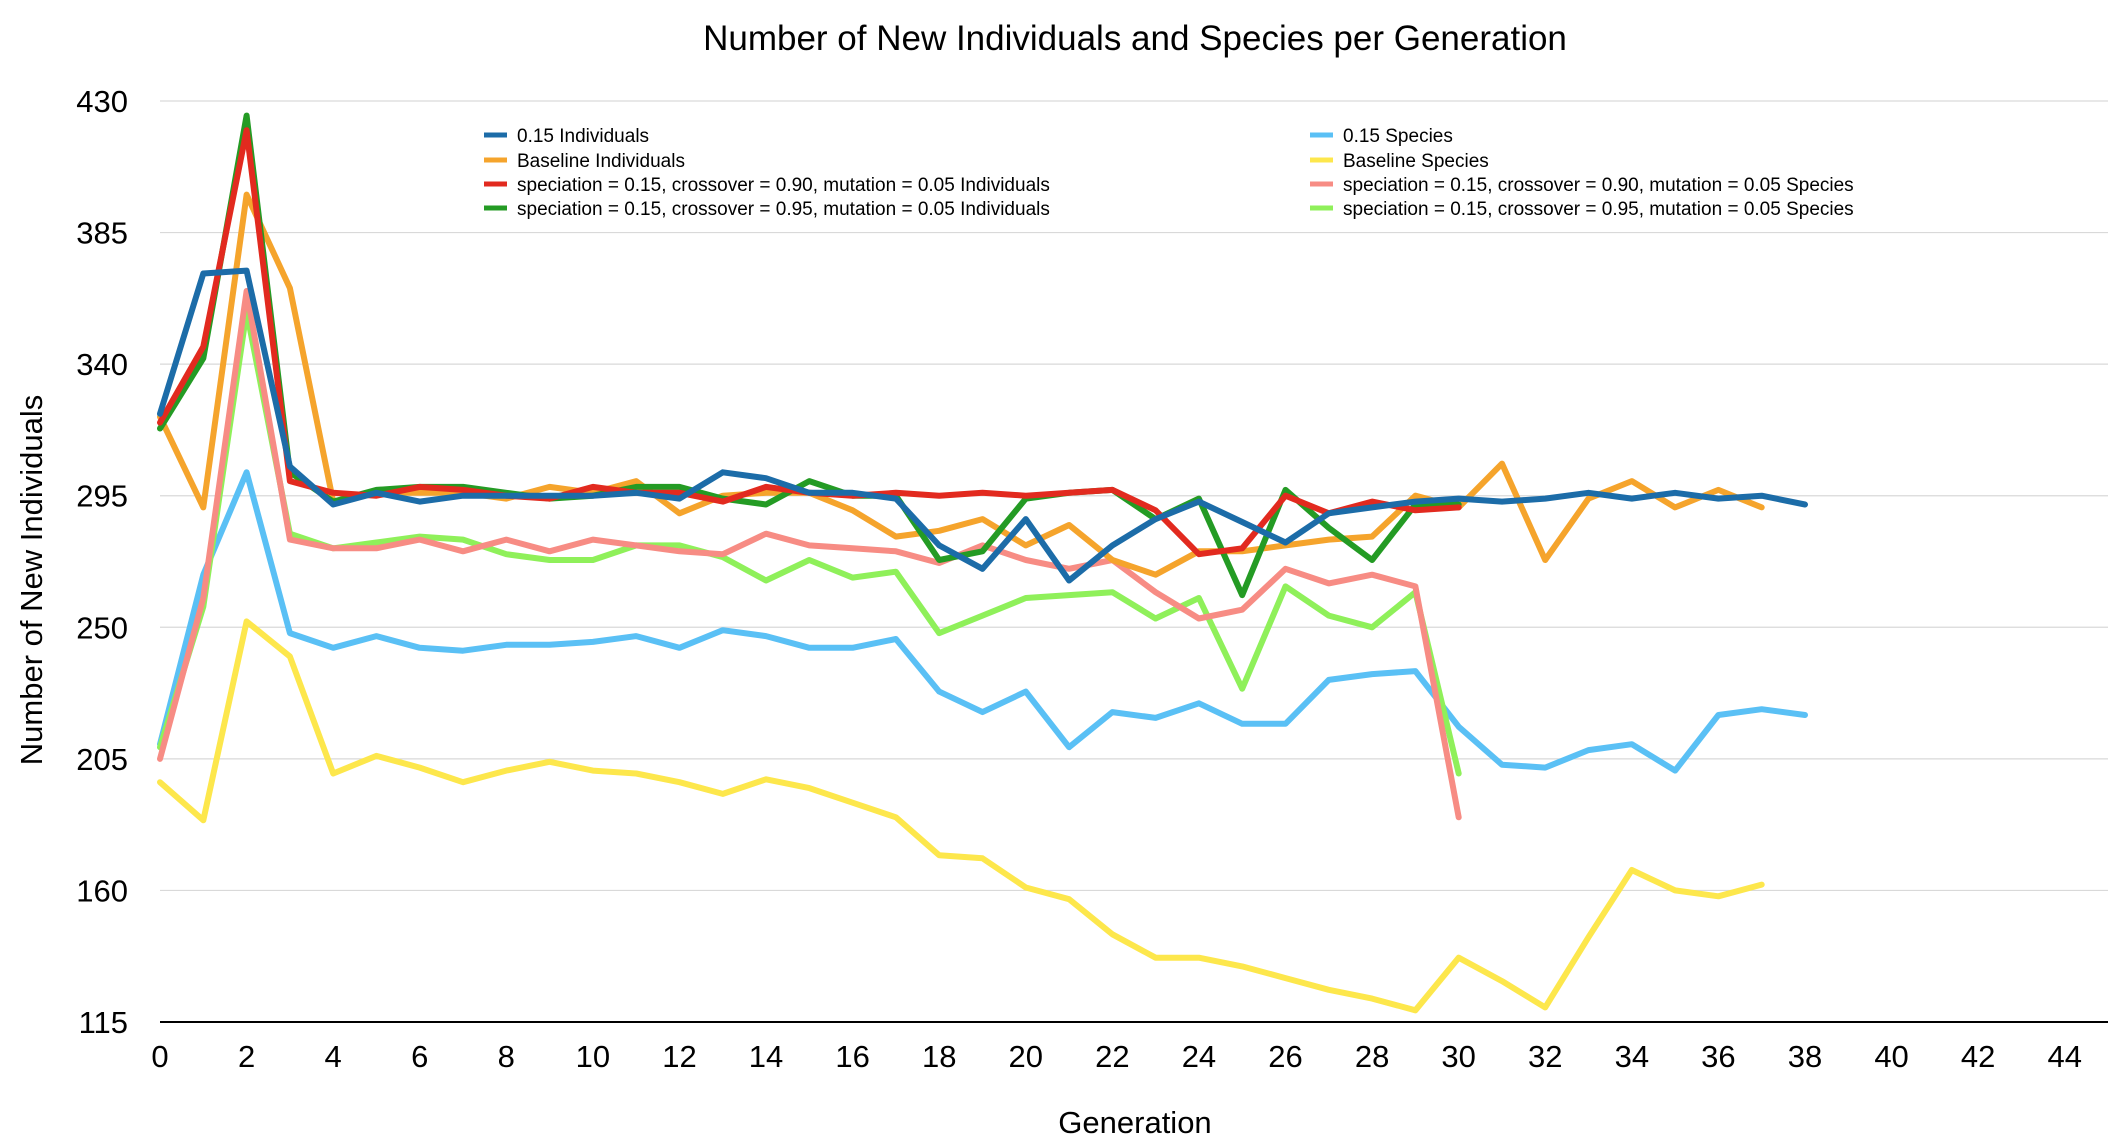 The height and width of the screenshot is (1146, 2120). Describe the element at coordinates (939, 1056) in the screenshot. I see `x-tick-label-18: 18` at that location.